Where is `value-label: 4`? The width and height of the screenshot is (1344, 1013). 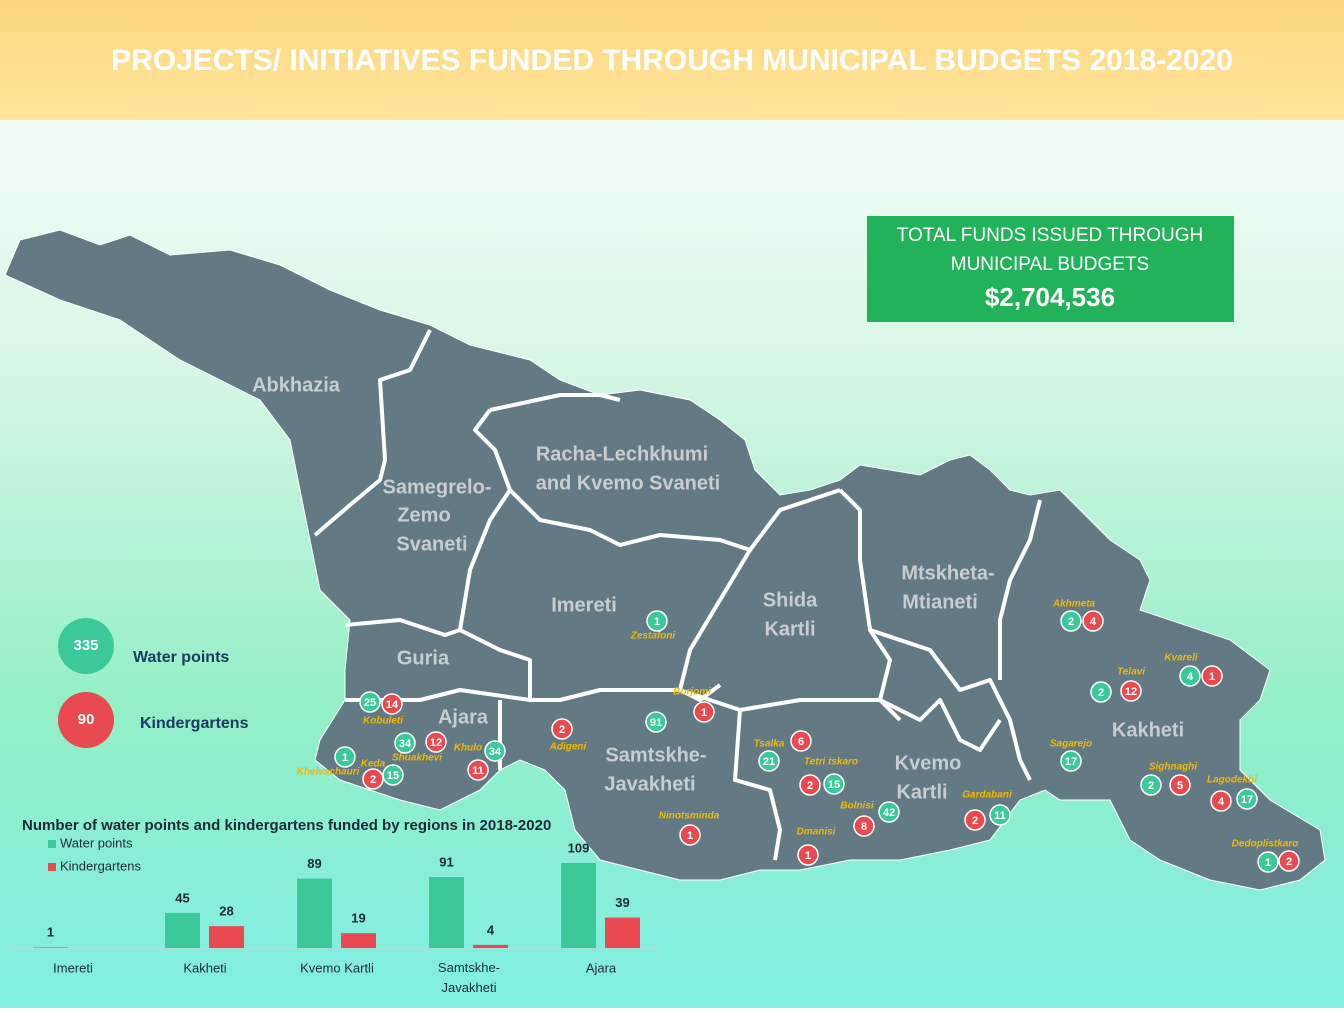
value-label: 4 is located at coordinates (491, 929).